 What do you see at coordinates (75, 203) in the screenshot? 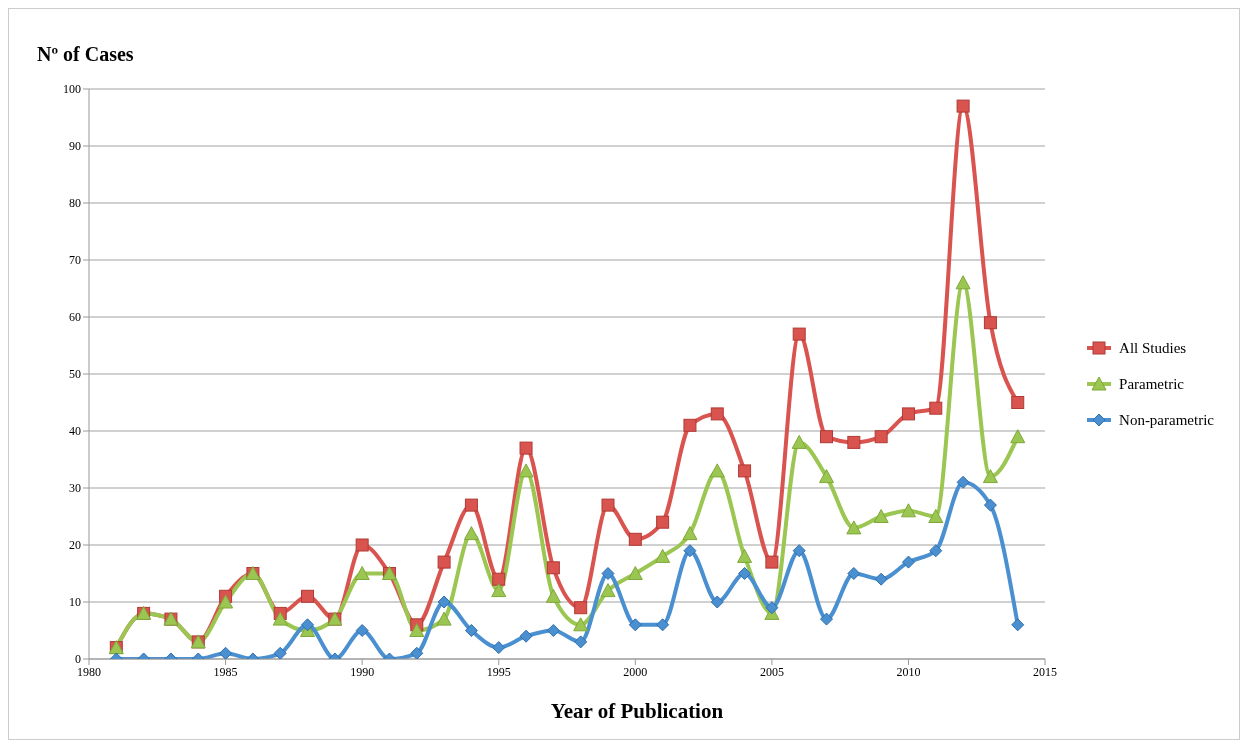
I see `y-tick-label: 80` at bounding box center [75, 203].